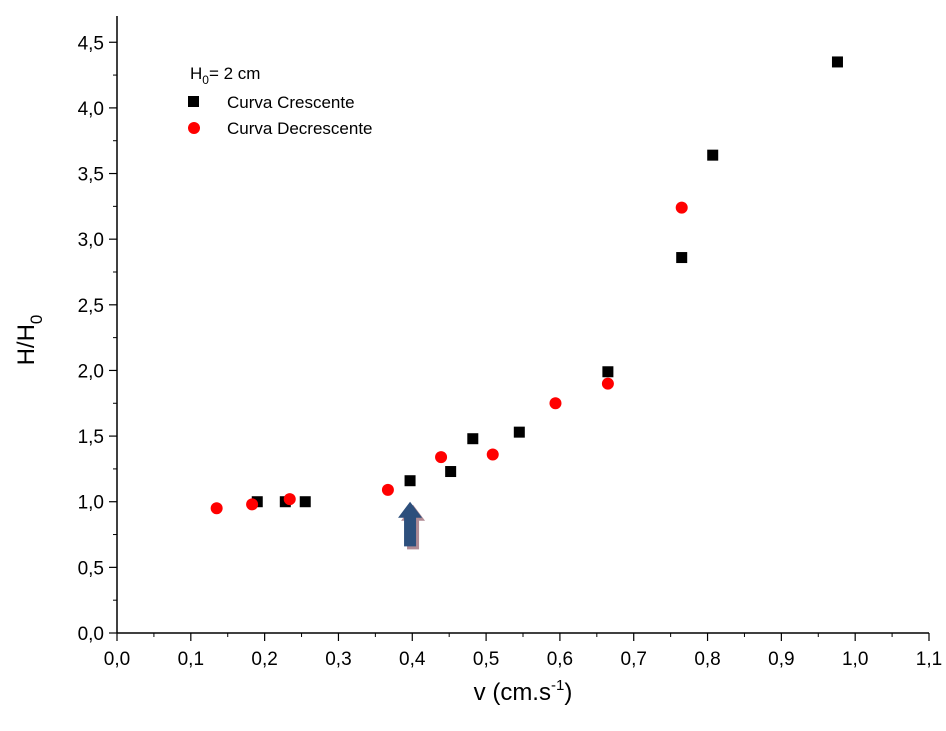 The image size is (946, 731). What do you see at coordinates (300, 128) in the screenshot?
I see `legend-label-decrescente: Curva Decrescente` at bounding box center [300, 128].